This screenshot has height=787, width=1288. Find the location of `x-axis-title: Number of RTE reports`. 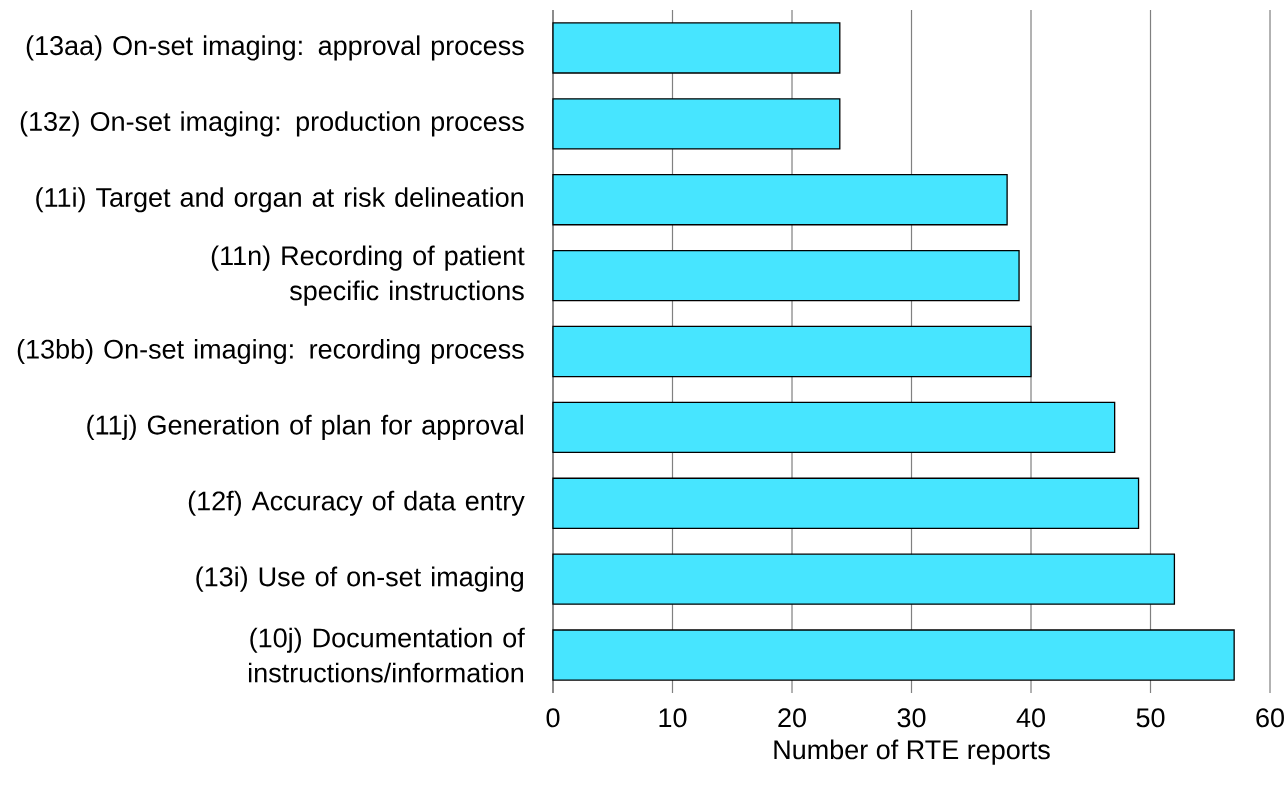

x-axis-title: Number of RTE reports is located at coordinates (912, 752).